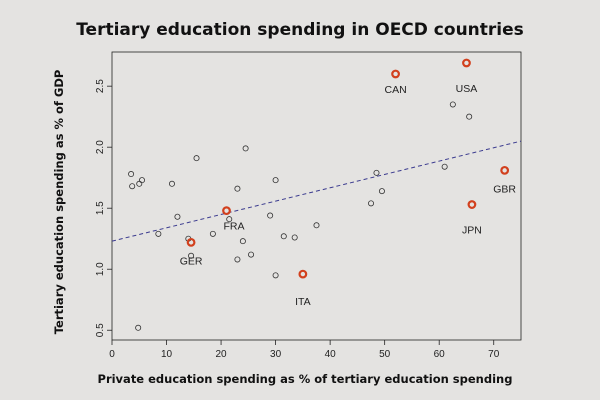 This screenshot has width=600, height=400. What do you see at coordinates (191, 261) in the screenshot?
I see `country-label-ger: GER` at bounding box center [191, 261].